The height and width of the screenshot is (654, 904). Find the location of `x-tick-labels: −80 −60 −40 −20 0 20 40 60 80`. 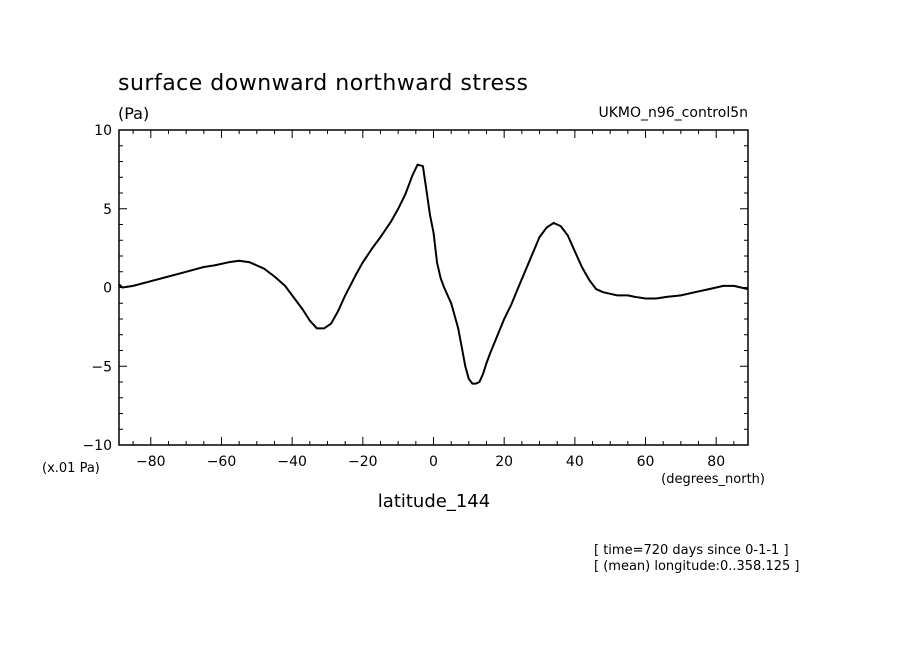

x-tick-labels: −80 −60 −40 −20 0 20 40 60 80 is located at coordinates (430, 462).